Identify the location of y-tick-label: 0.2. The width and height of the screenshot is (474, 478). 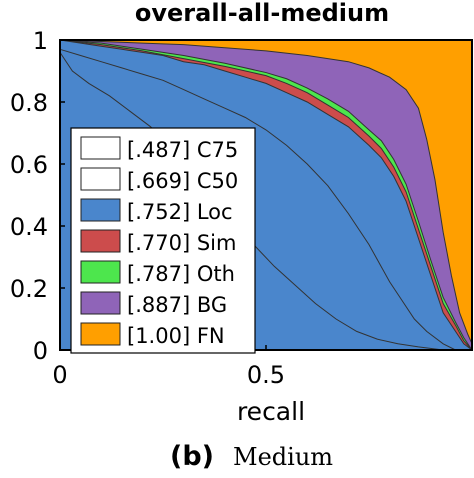
(29, 289).